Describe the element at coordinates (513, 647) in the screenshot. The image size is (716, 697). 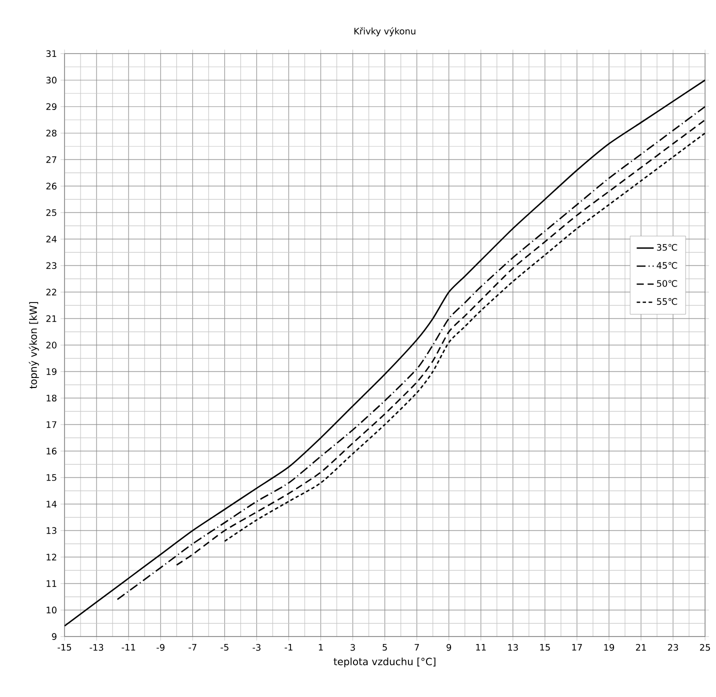
I see `x-tick-label: 13` at that location.